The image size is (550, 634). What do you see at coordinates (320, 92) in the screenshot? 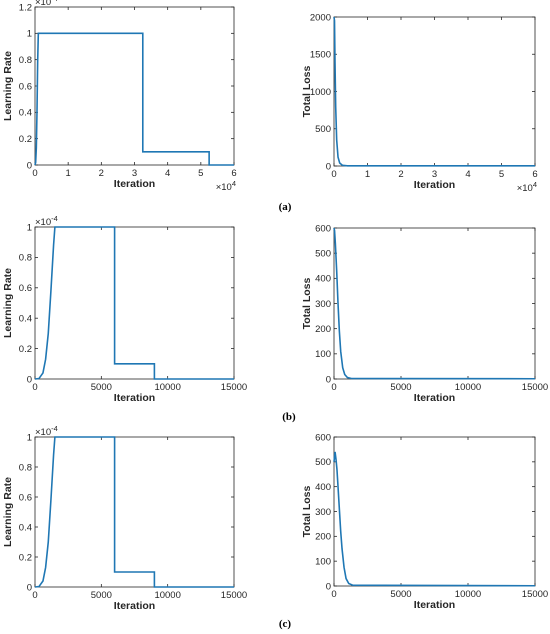
I see `y-tick-label: 1000` at bounding box center [320, 92].